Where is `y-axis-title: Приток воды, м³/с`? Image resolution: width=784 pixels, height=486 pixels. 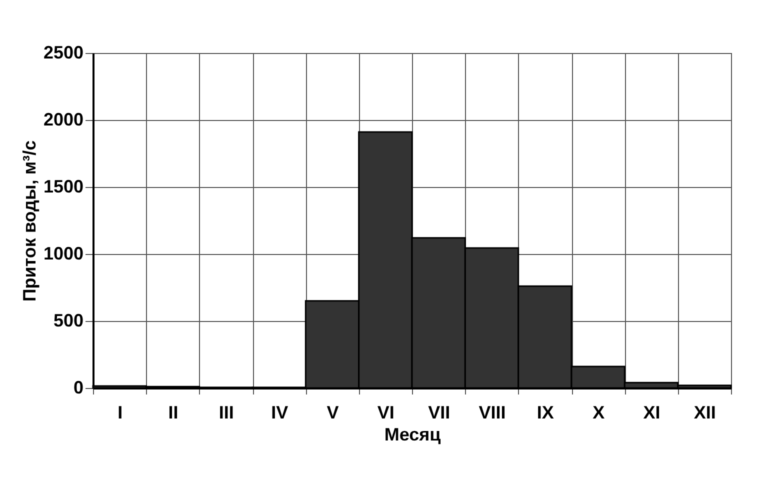 y-axis-title: Приток воды, м³/с is located at coordinates (29, 221).